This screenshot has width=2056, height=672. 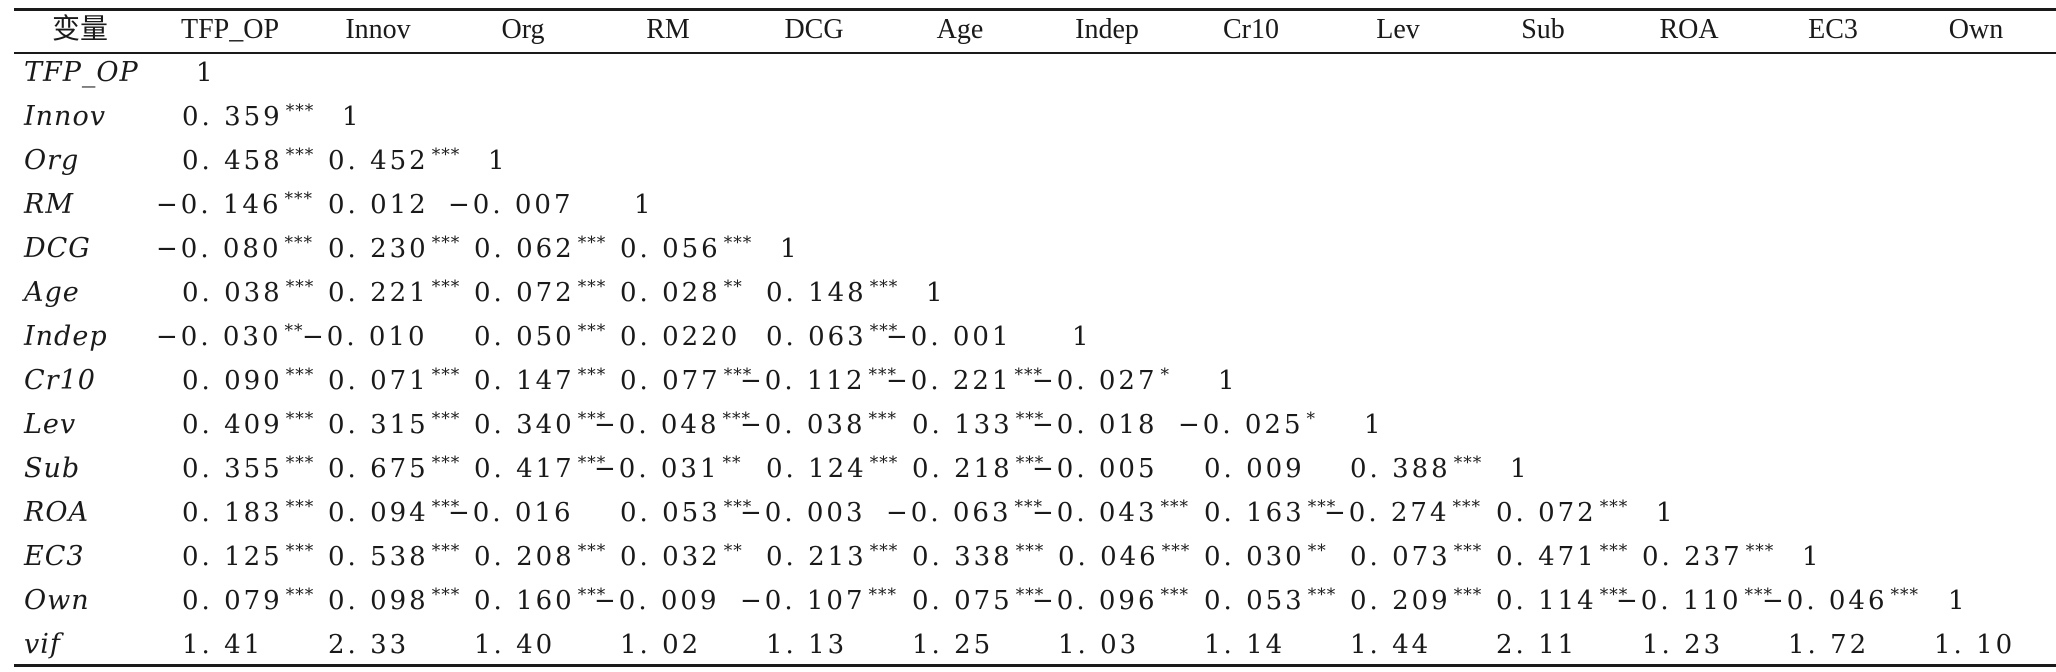 I want to click on cell-value: 0. 355, so click(x=232, y=469).